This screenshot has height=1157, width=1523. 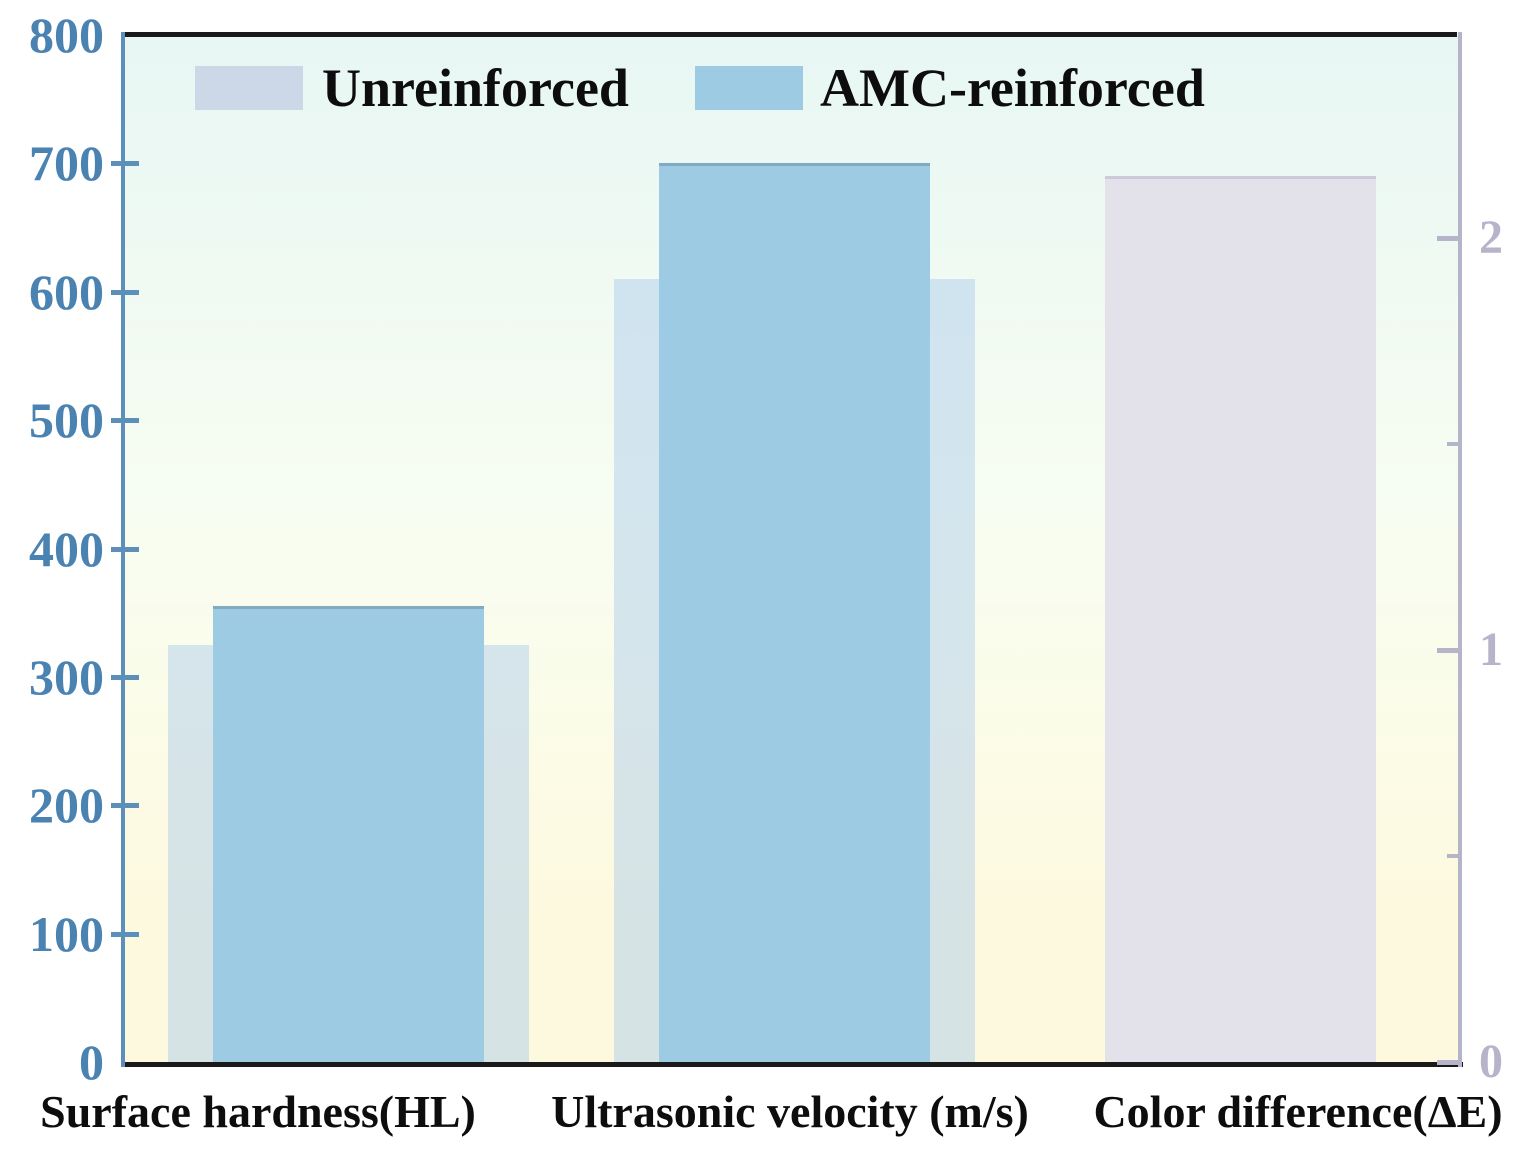 What do you see at coordinates (1454, 856) in the screenshot?
I see `right-axis-minor-tick-0.5` at bounding box center [1454, 856].